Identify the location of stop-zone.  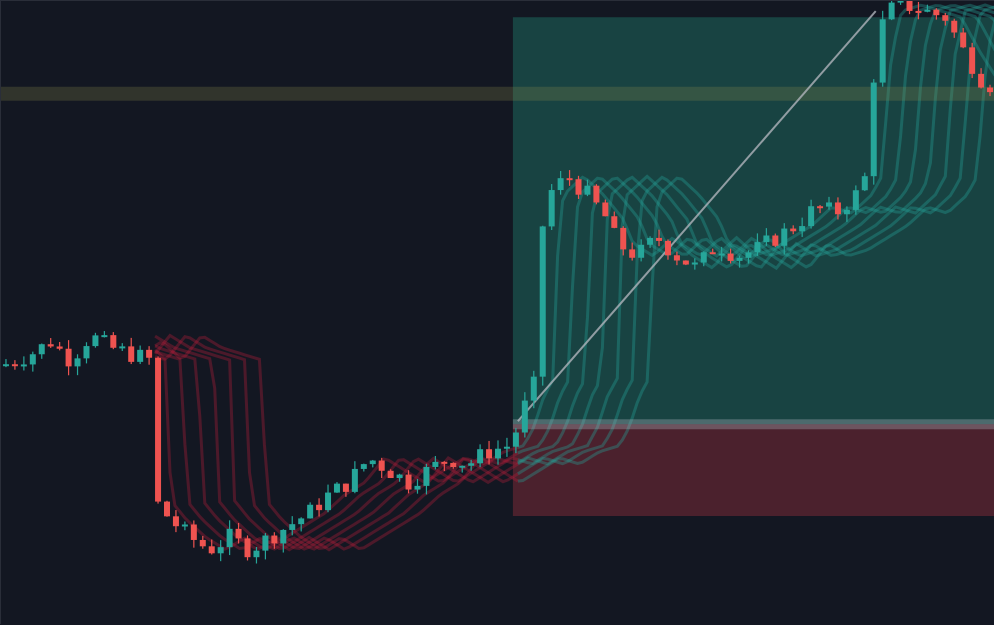
(753, 470).